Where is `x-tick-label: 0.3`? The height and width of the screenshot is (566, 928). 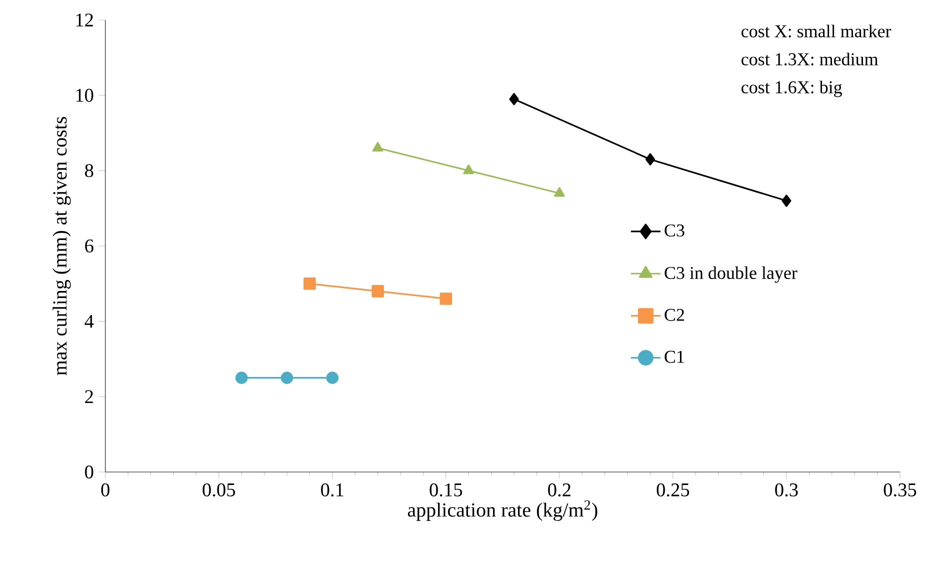
x-tick-label: 0.3 is located at coordinates (786, 489).